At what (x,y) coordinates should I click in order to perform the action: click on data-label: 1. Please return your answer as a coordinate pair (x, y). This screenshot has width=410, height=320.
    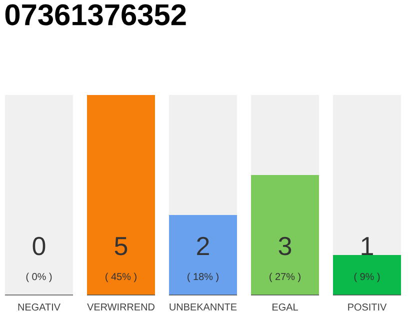
    Looking at the image, I should click on (367, 246).